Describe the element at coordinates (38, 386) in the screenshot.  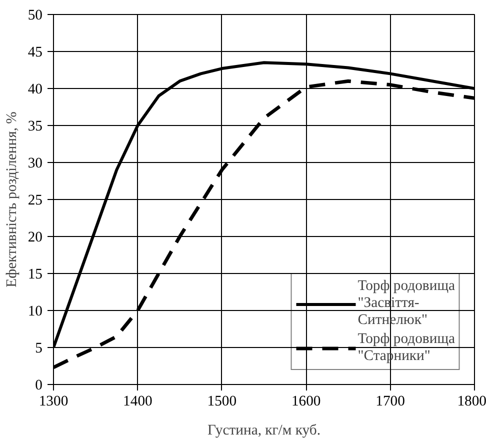
I see `y-tick-label: 0` at that location.